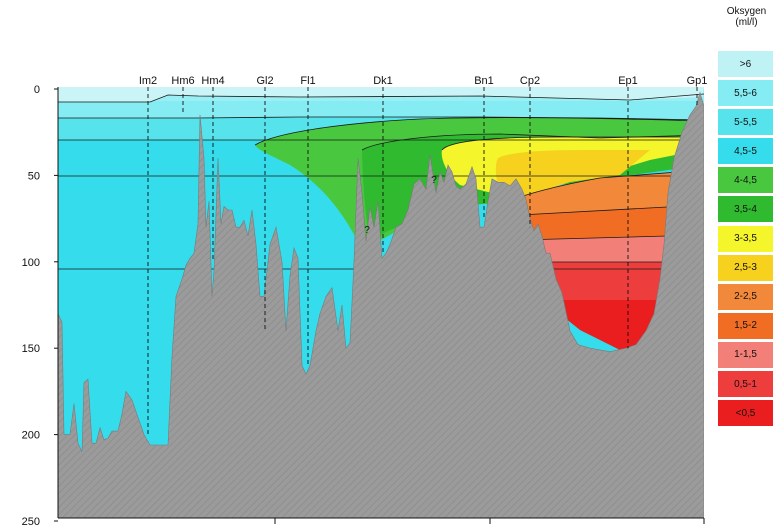 This screenshot has width=775, height=528. I want to click on legend-title: Oksygen (ml/l), so click(746, 17).